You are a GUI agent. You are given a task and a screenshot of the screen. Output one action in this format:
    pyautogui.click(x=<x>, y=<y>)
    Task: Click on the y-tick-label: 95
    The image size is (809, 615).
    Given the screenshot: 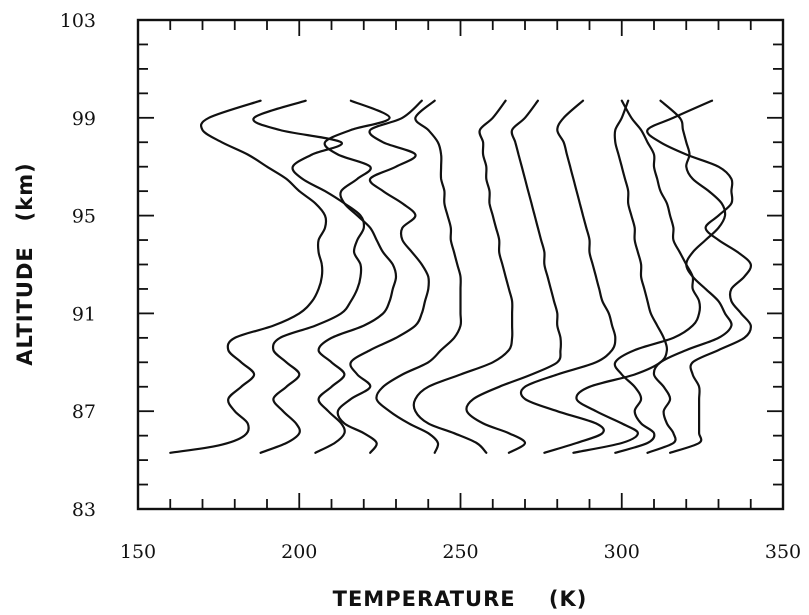 What is the action you would take?
    pyautogui.click(x=84, y=217)
    